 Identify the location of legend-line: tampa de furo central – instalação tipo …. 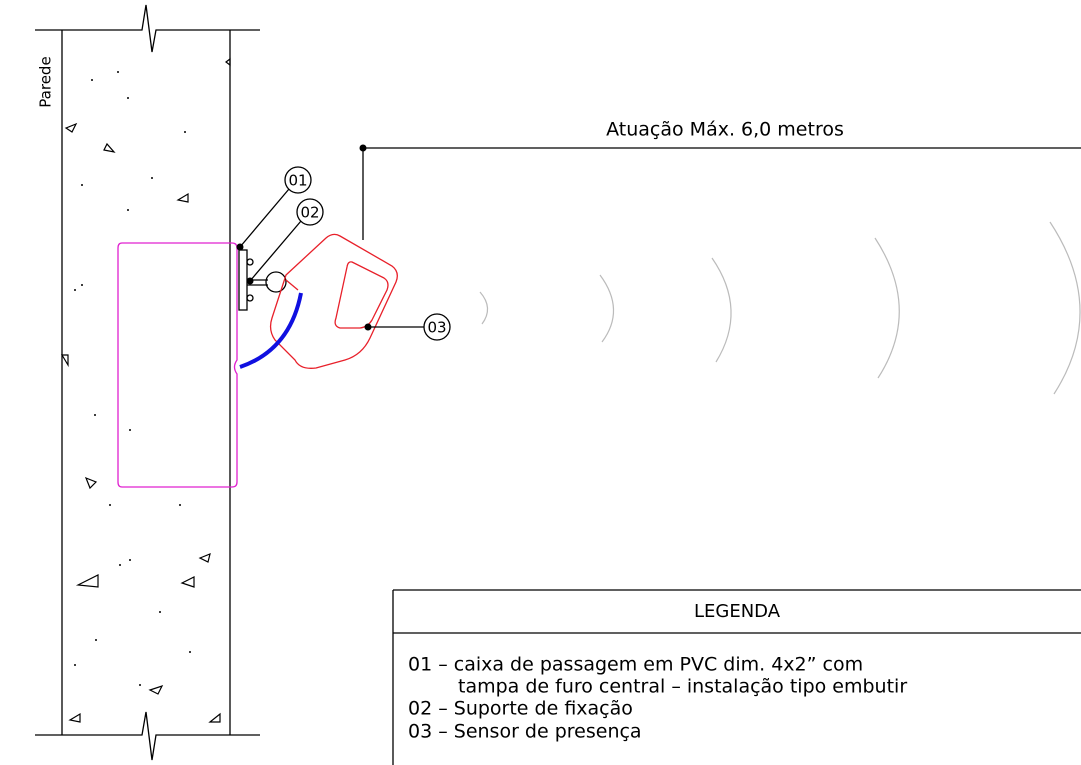
(682, 687).